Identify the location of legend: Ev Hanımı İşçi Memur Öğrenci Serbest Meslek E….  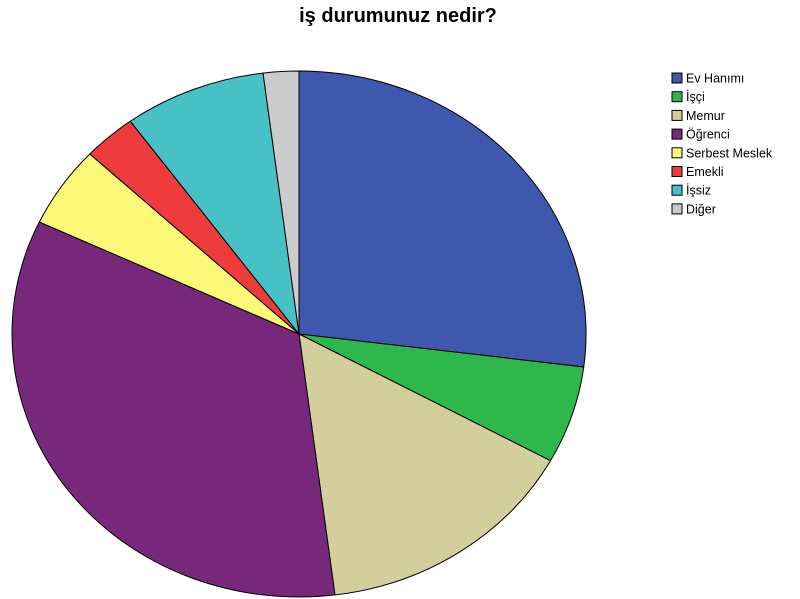
(722, 144).